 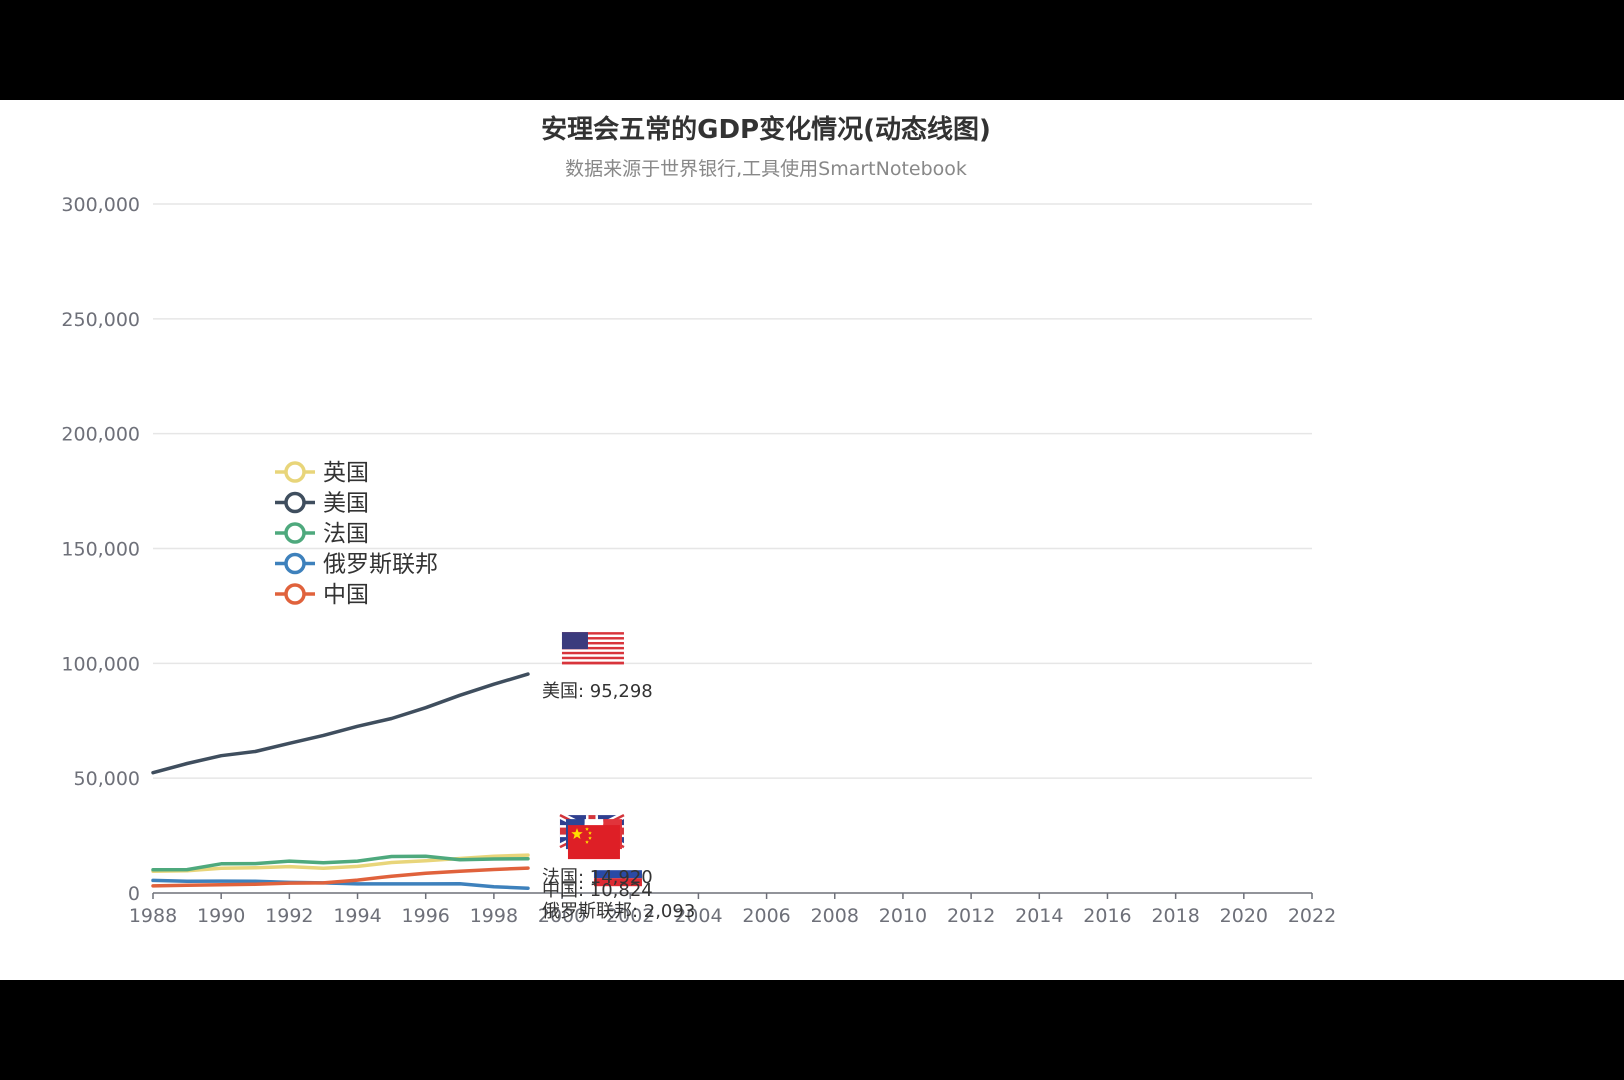 What do you see at coordinates (1244, 916) in the screenshot?
I see `x-tick-label: 2020` at bounding box center [1244, 916].